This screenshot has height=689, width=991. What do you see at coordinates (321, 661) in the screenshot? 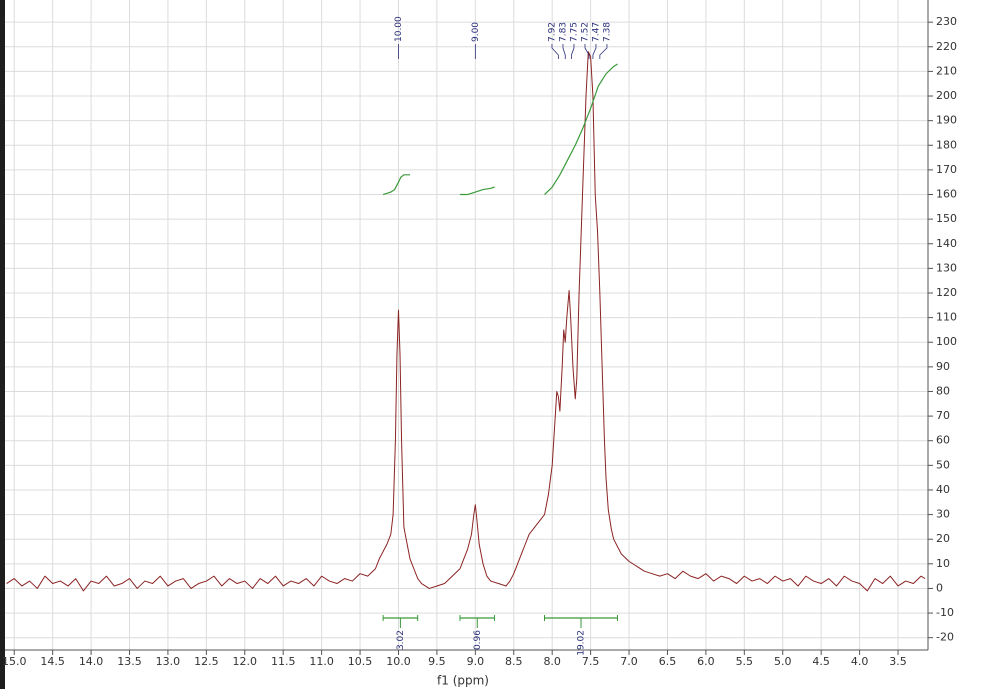
I see `x-tick-label: 11.0` at bounding box center [321, 661].